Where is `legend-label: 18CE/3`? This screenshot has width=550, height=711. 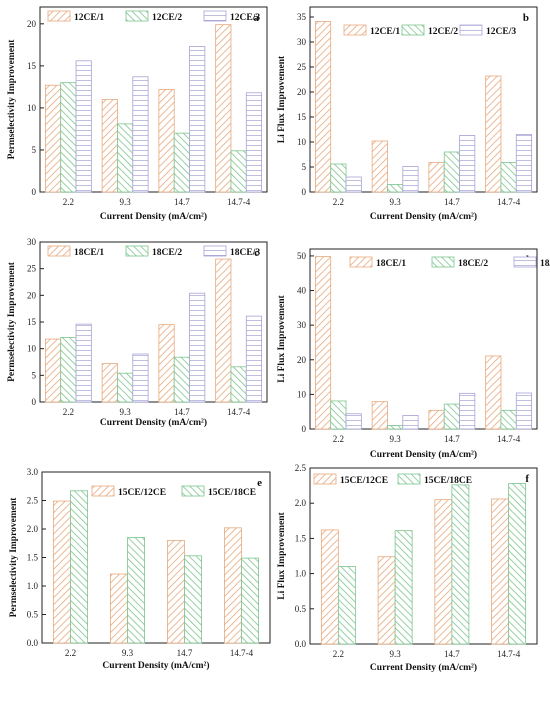
legend-label: 18CE/3 is located at coordinates (245, 253).